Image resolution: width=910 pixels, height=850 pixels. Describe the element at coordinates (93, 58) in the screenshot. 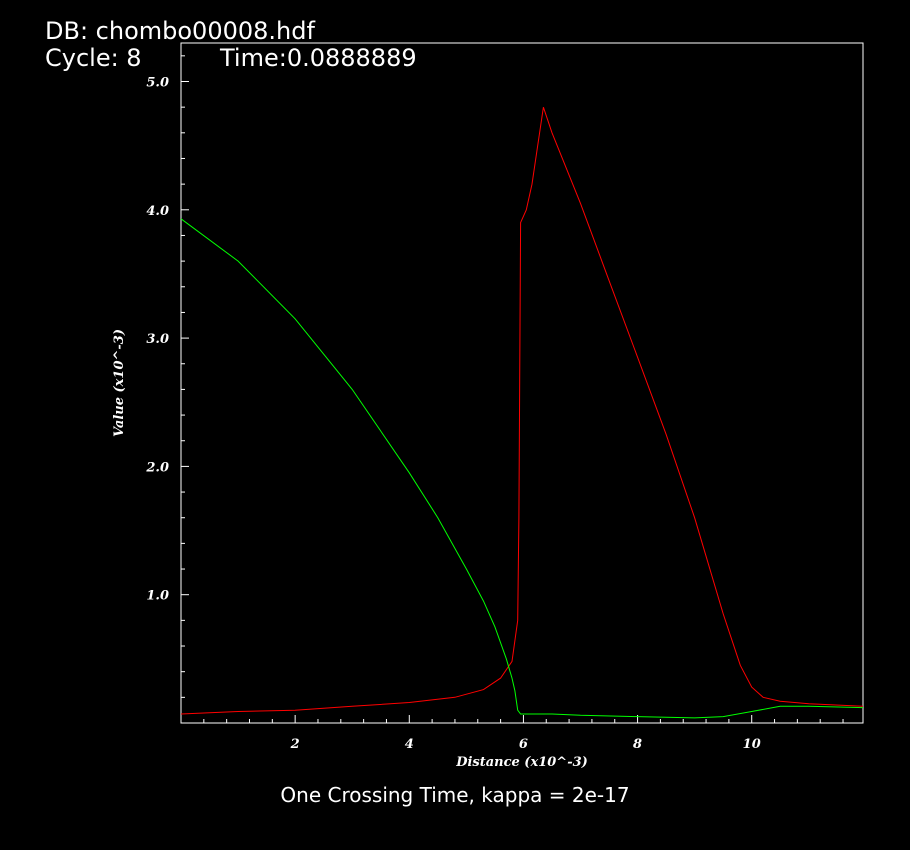

I see `cycle-label: Cycle: 8` at that location.